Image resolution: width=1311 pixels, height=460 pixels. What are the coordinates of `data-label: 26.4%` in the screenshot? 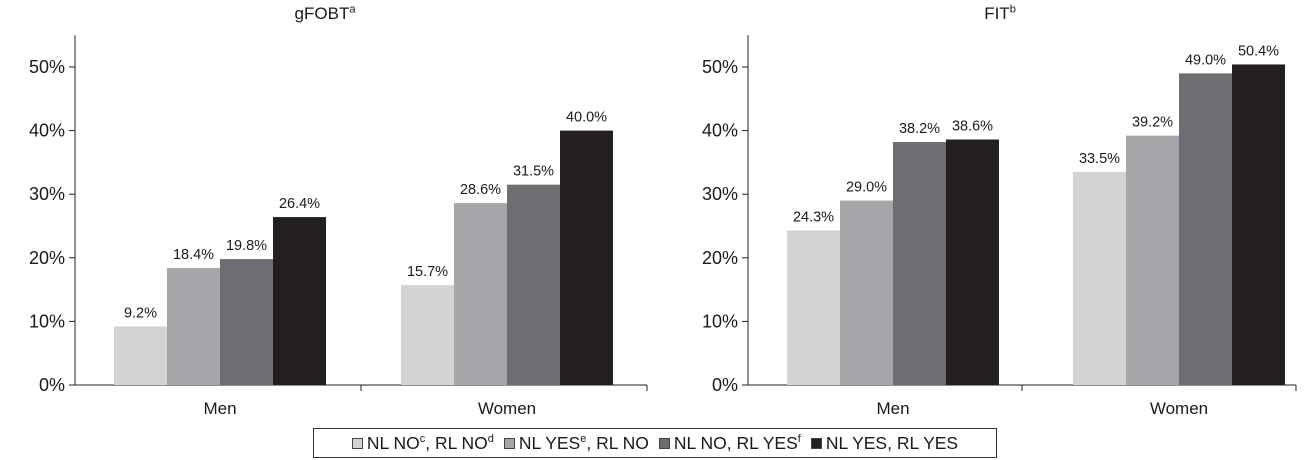 It's located at (299, 204).